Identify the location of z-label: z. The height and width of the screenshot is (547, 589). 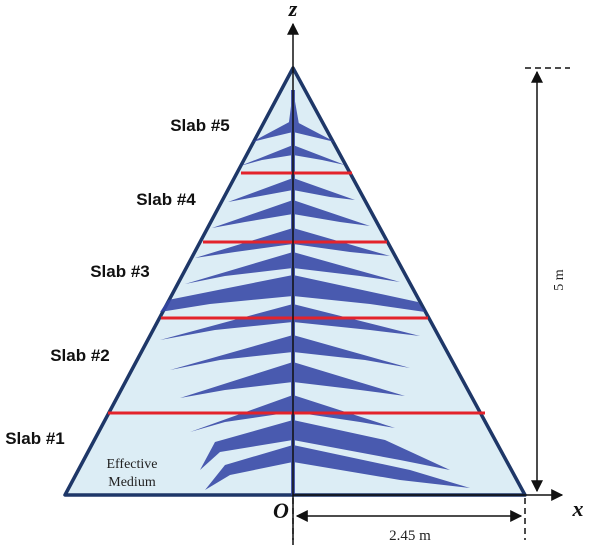
(293, 10).